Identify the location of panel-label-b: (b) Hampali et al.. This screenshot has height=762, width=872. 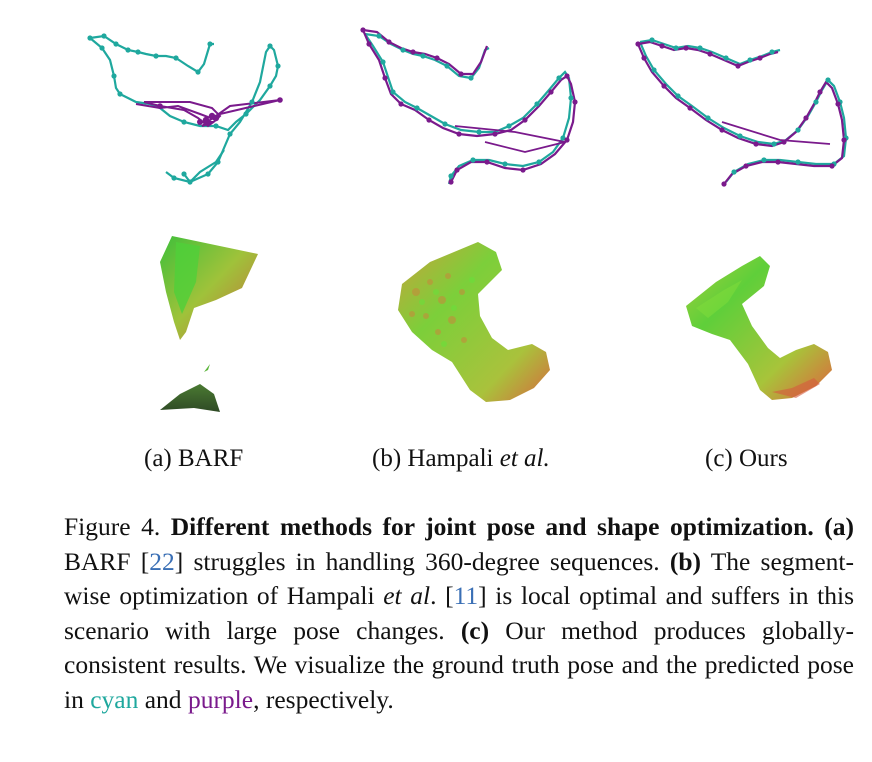
(461, 458).